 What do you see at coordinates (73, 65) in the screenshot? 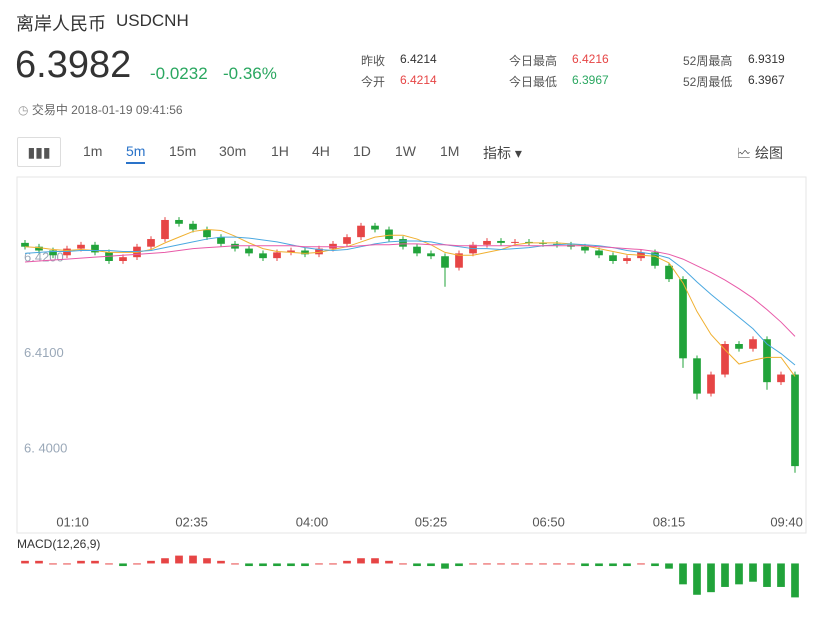
I see `price: 6.3982` at bounding box center [73, 65].